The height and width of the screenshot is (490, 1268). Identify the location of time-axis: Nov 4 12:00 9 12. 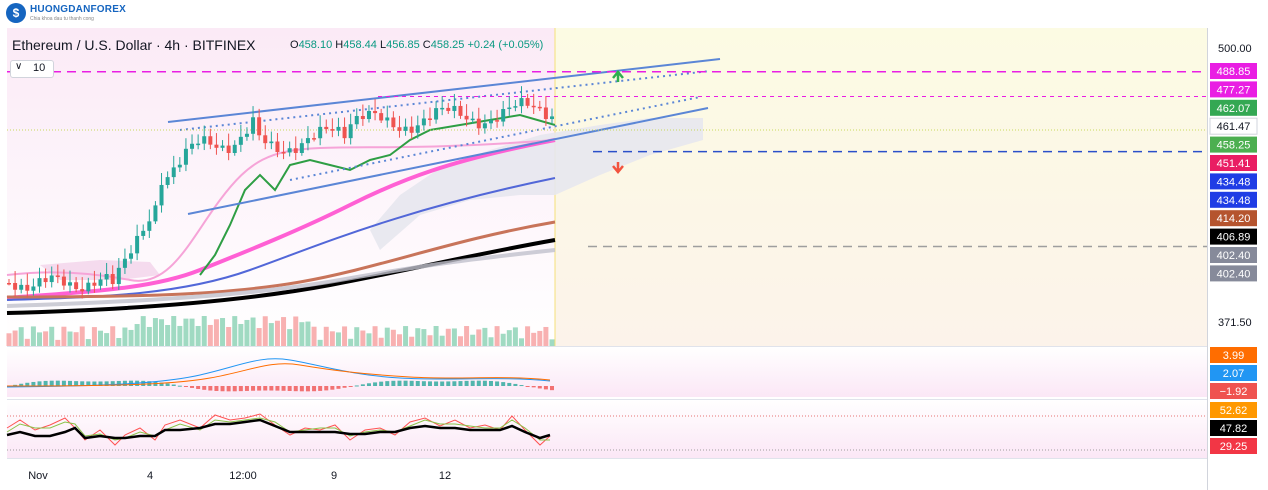
(239, 476).